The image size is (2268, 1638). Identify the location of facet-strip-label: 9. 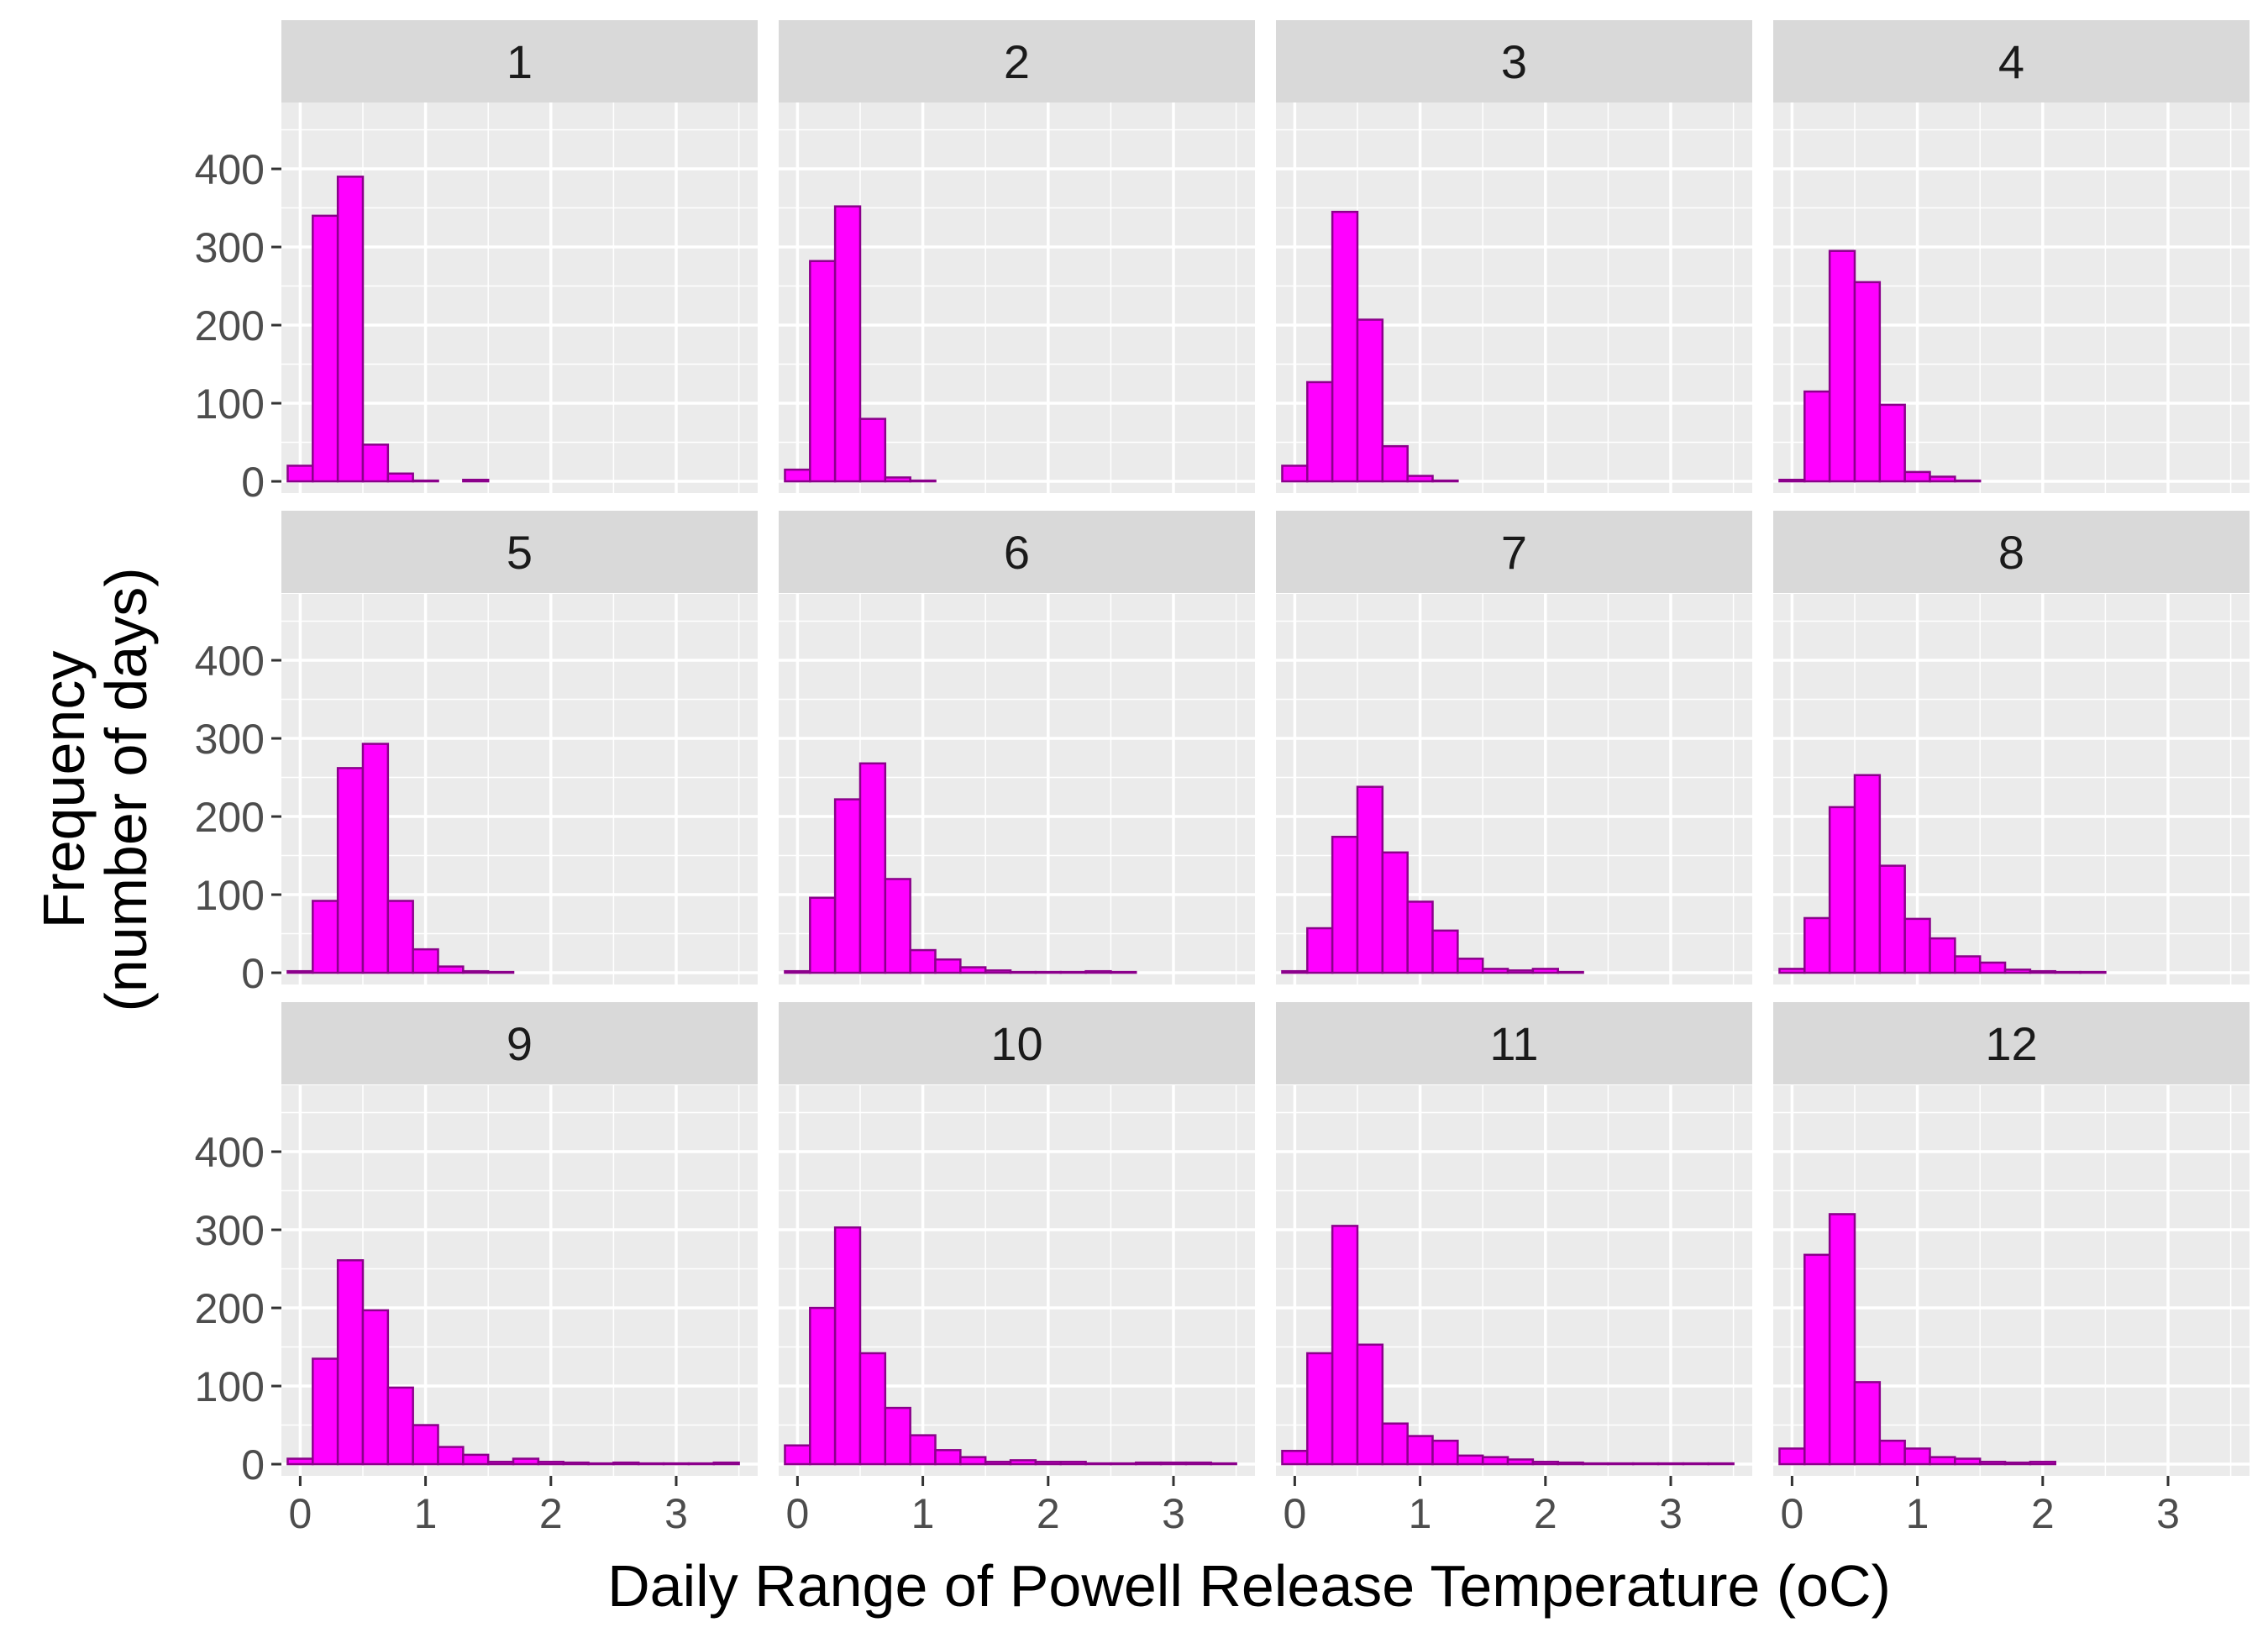
(520, 1043).